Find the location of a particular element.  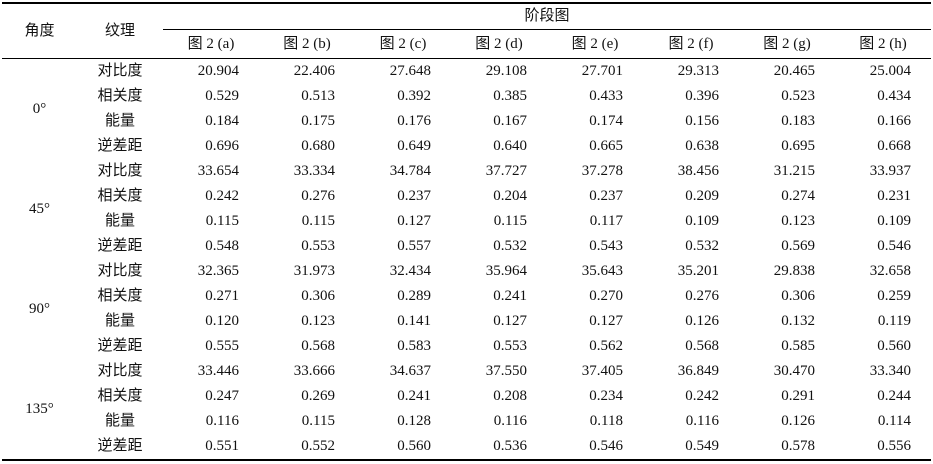

value-cell: 0.276 is located at coordinates (318, 196).